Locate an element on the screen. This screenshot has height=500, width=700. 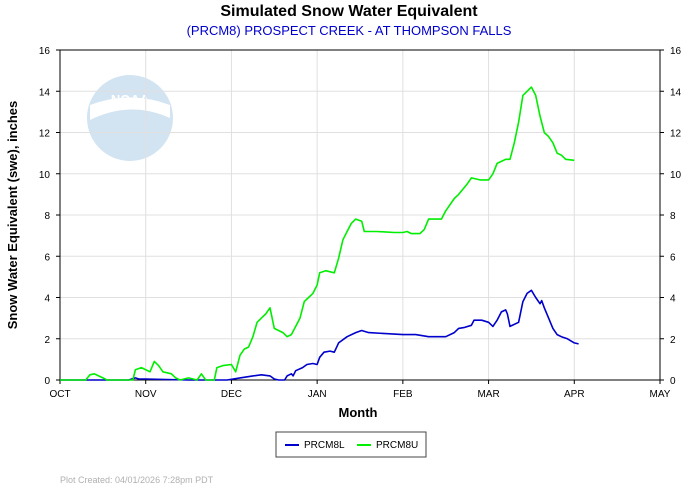
series-line-prcm8l is located at coordinates (319, 335).